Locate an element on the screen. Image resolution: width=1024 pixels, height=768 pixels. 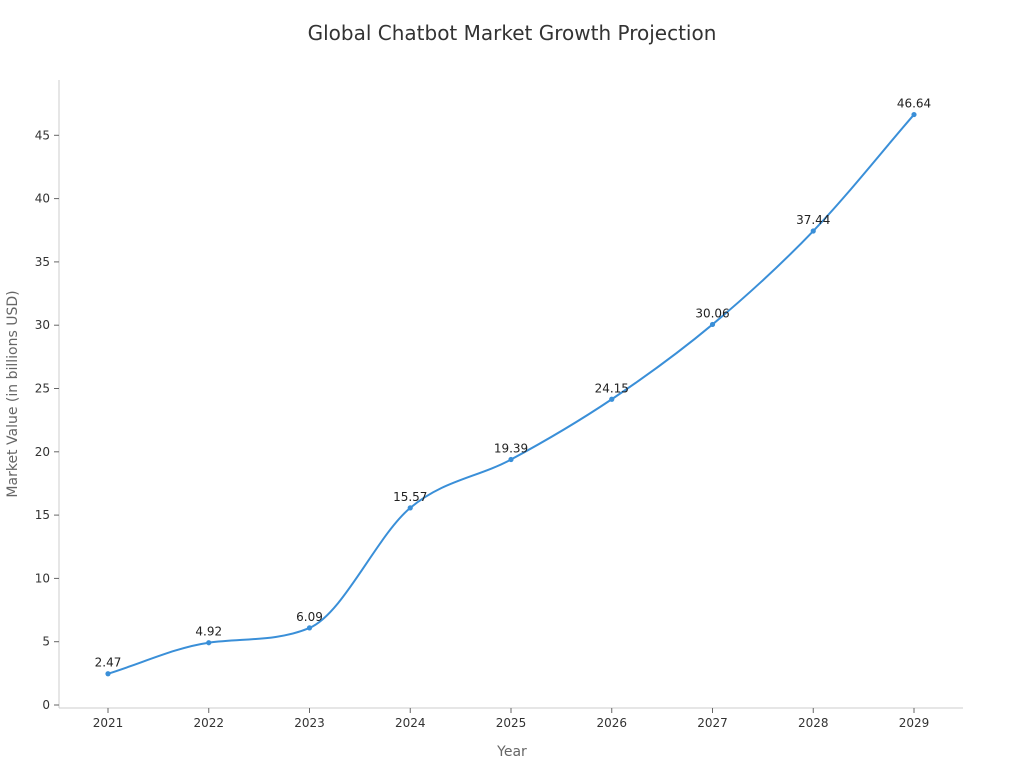
data-label-2028: 37.44 is located at coordinates (813, 220).